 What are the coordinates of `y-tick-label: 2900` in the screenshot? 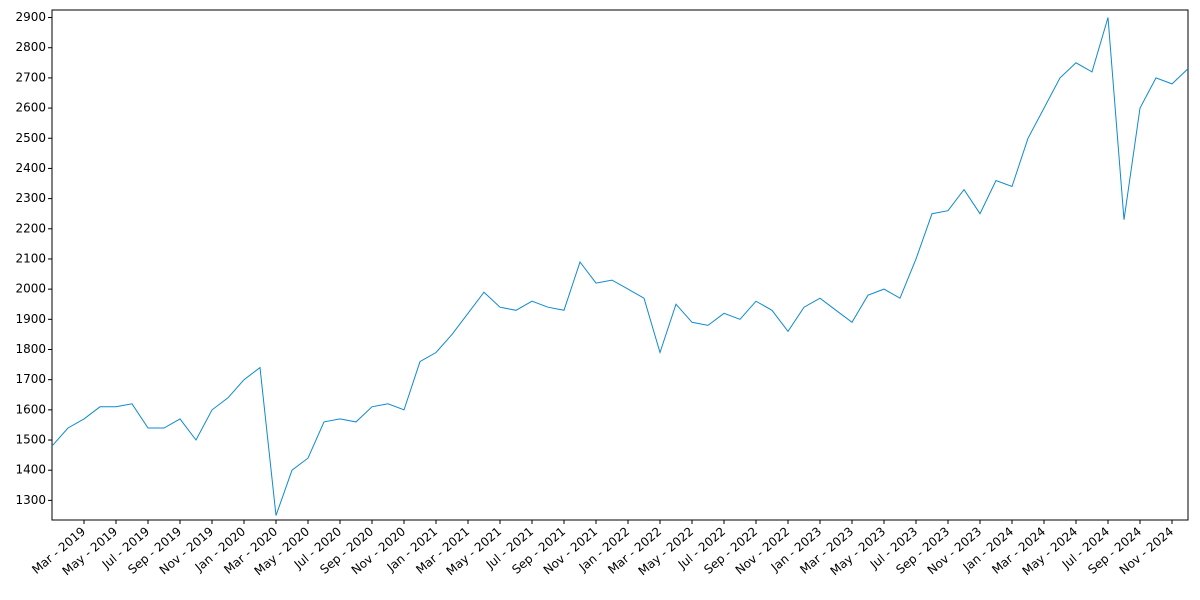 It's located at (30, 17).